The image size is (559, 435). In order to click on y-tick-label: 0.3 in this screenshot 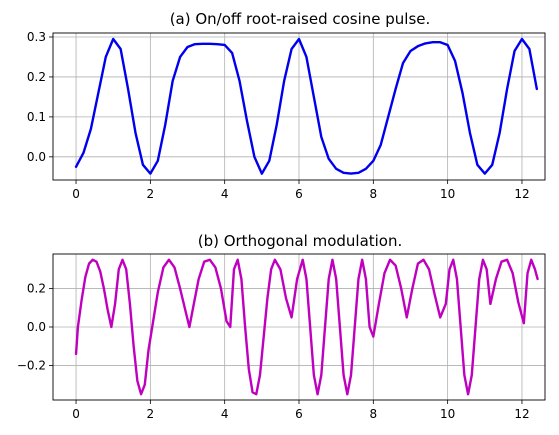, I will do `click(36, 37)`.